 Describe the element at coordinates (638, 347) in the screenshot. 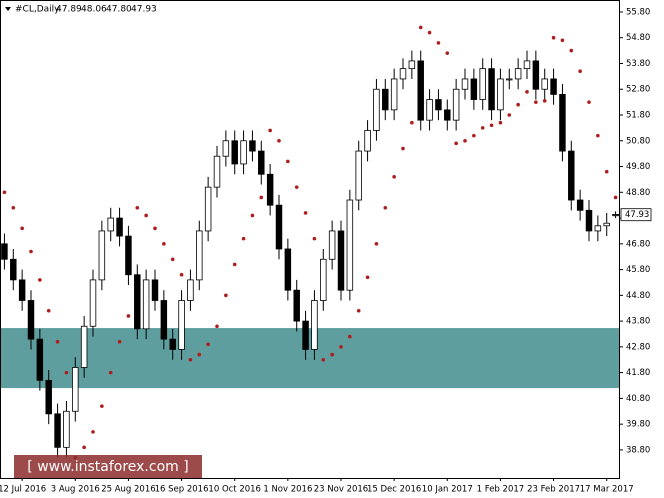

I see `y-tick-label: 42.80` at that location.